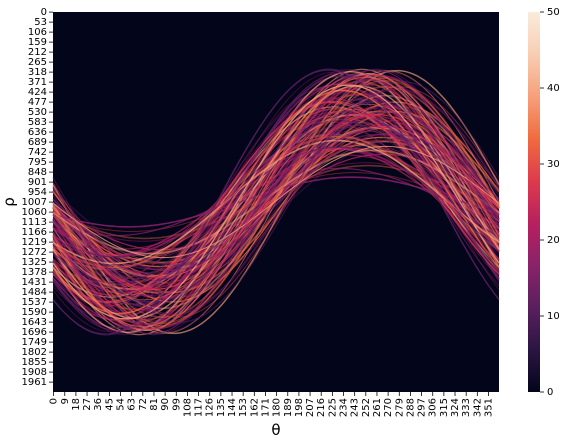 Image resolution: width=574 pixels, height=447 pixels. Describe the element at coordinates (399, 407) in the screenshot. I see `x-tick-label: 279` at that location.